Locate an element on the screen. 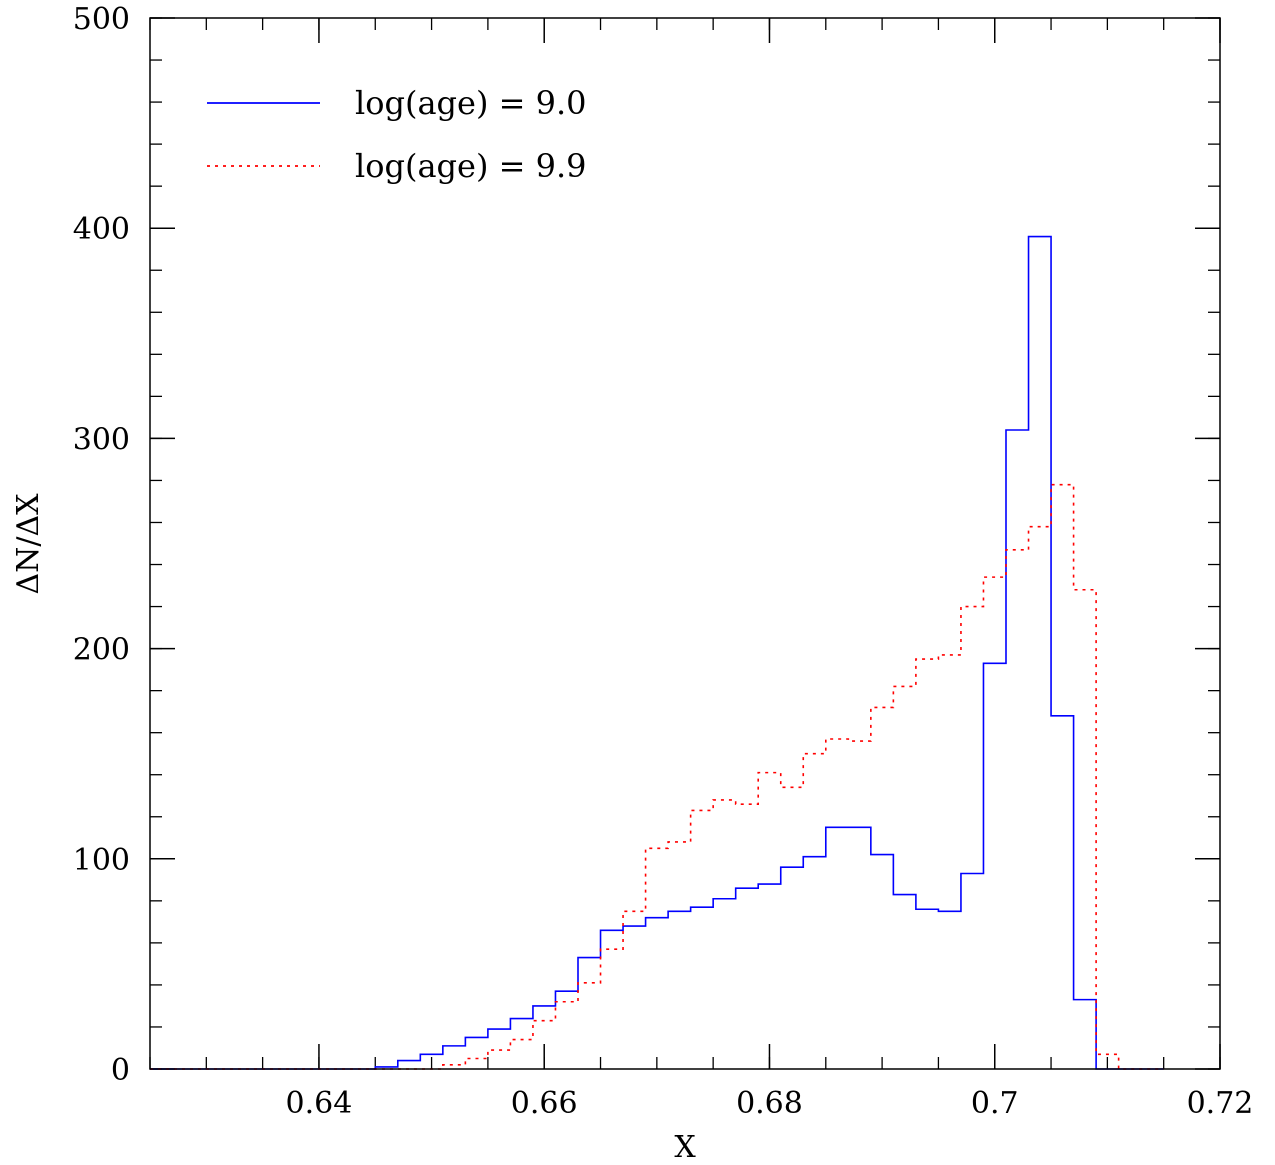 The width and height of the screenshot is (1275, 1165). y-tick-label: 500 is located at coordinates (101, 19).